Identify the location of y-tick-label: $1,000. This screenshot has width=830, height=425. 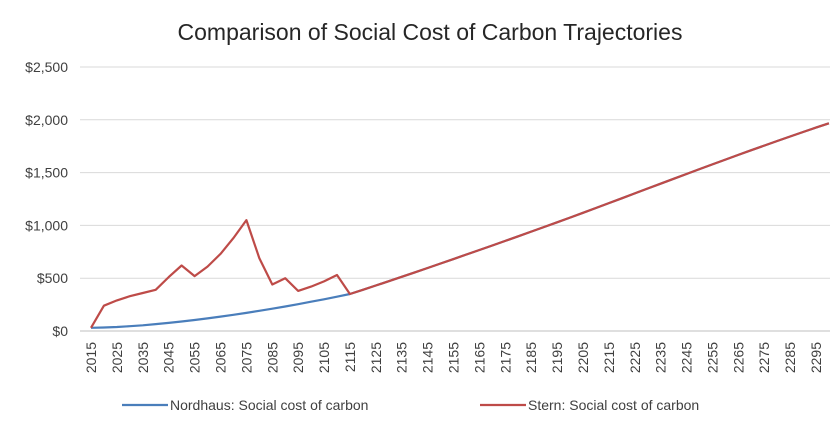
(46, 225).